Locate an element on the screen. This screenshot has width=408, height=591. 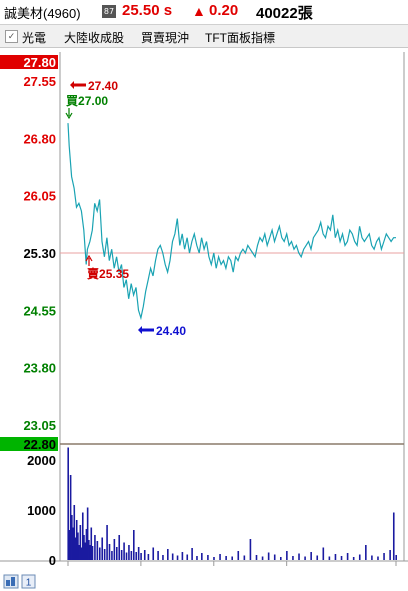
price-change: 0.20 is located at coordinates (224, 10).